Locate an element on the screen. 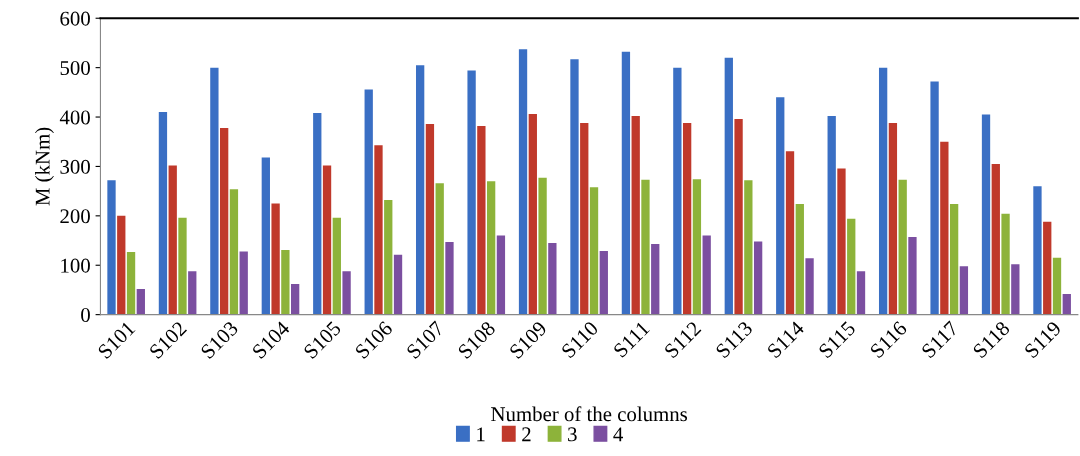 The height and width of the screenshot is (456, 1080). y-axis-title: M (kNm) is located at coordinates (44, 166).